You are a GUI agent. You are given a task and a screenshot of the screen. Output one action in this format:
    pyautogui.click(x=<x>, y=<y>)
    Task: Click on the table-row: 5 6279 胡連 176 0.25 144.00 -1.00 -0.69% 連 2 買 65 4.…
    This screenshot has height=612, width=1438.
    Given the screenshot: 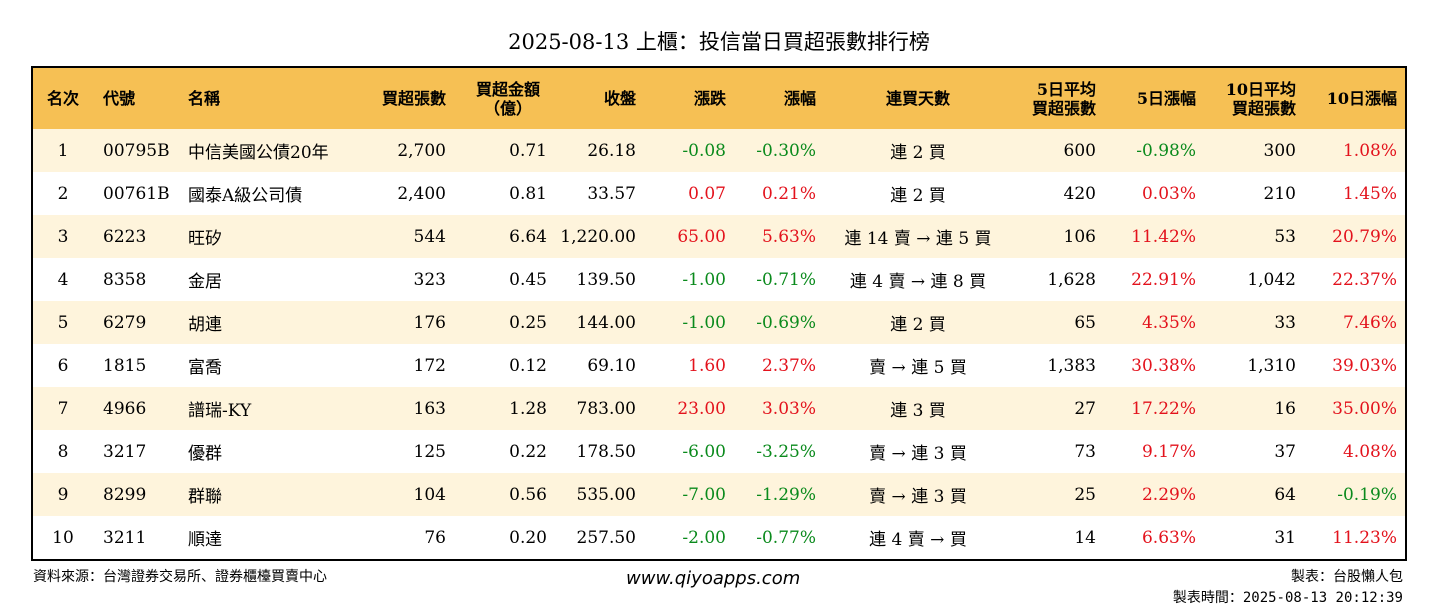 What is the action you would take?
    pyautogui.click(x=719, y=322)
    